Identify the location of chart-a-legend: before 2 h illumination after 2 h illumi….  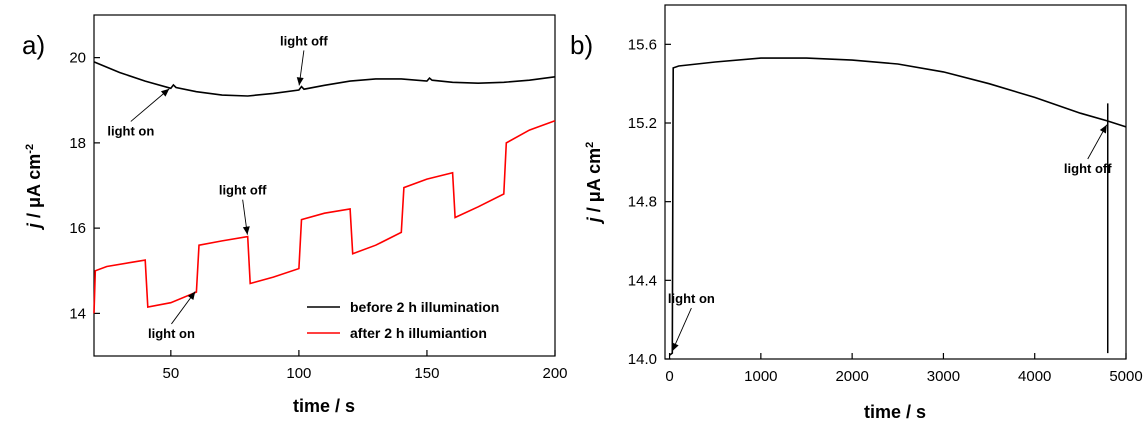
(403, 320).